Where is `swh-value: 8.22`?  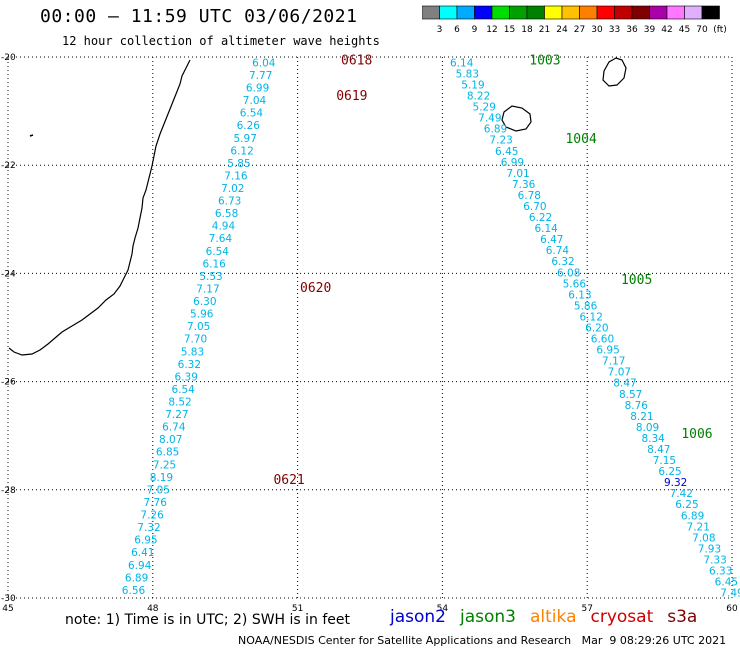 swh-value: 8.22 is located at coordinates (478, 97).